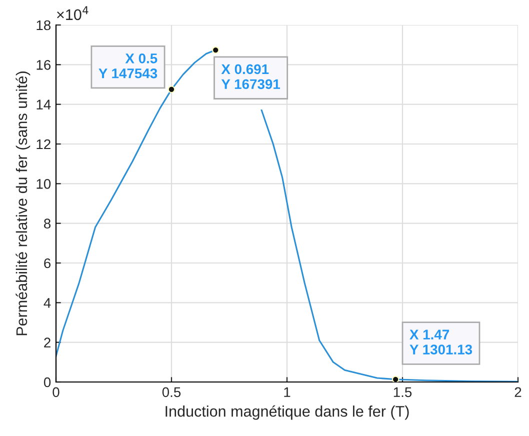 The image size is (529, 436). Describe the element at coordinates (43, 65) in the screenshot. I see `y-tick-label: 16` at that location.